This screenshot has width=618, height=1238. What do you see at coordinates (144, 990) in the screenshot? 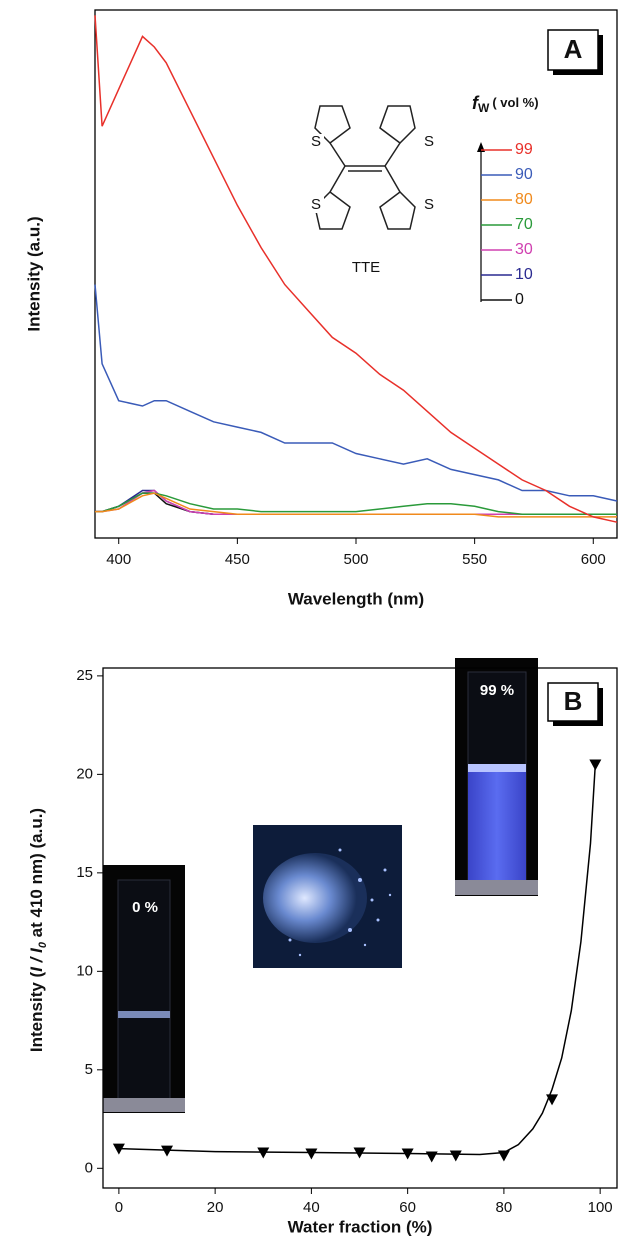
I see `vial` at bounding box center [144, 990].